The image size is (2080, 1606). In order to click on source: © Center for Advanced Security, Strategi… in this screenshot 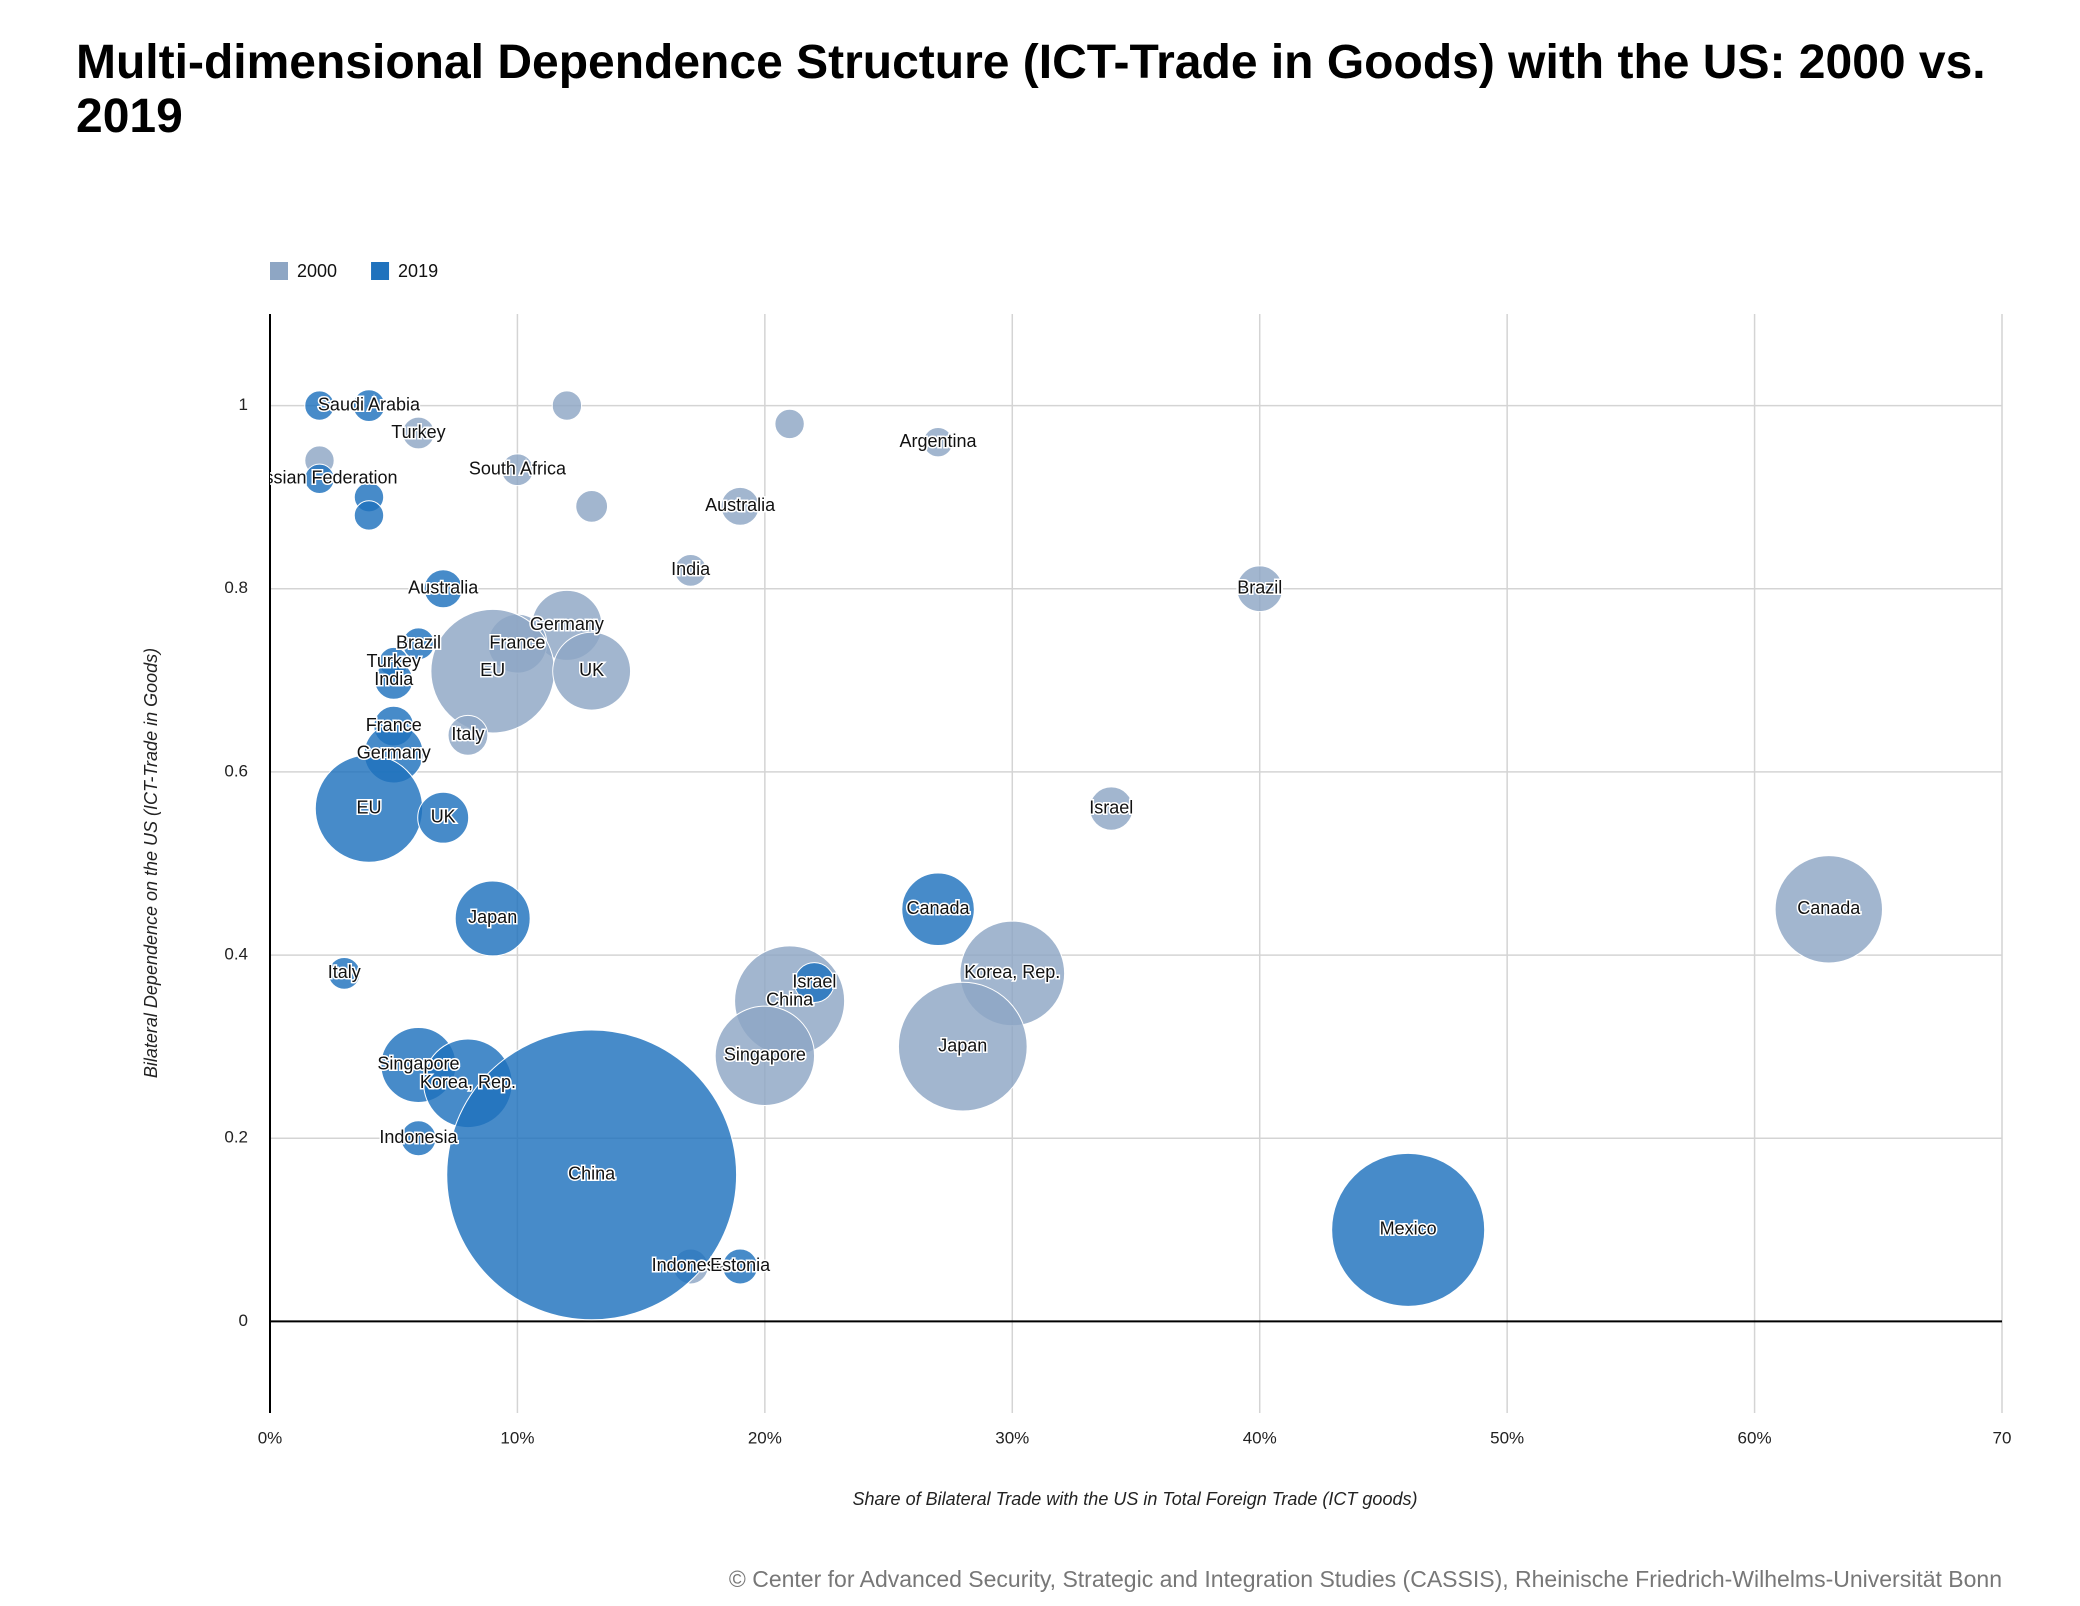, I will do `click(1365, 1579)`.